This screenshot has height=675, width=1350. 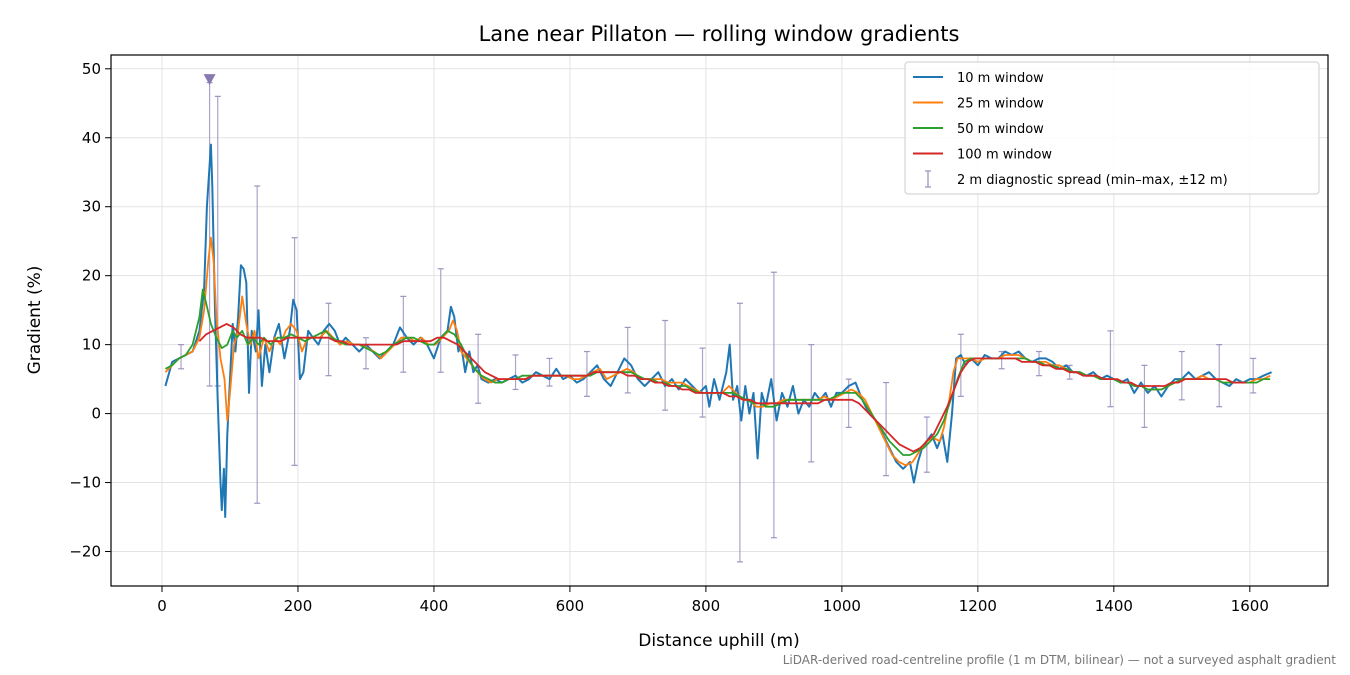 What do you see at coordinates (1000, 78) in the screenshot?
I see `legend-label: 10 m window` at bounding box center [1000, 78].